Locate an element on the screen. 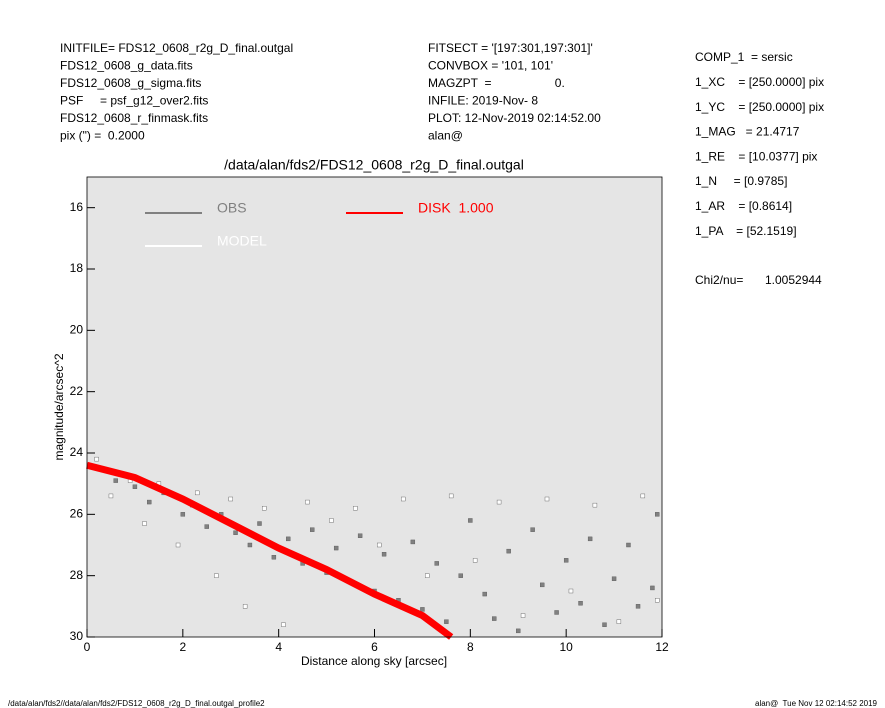 The height and width of the screenshot is (708, 885). legend-label: OBS is located at coordinates (232, 208).